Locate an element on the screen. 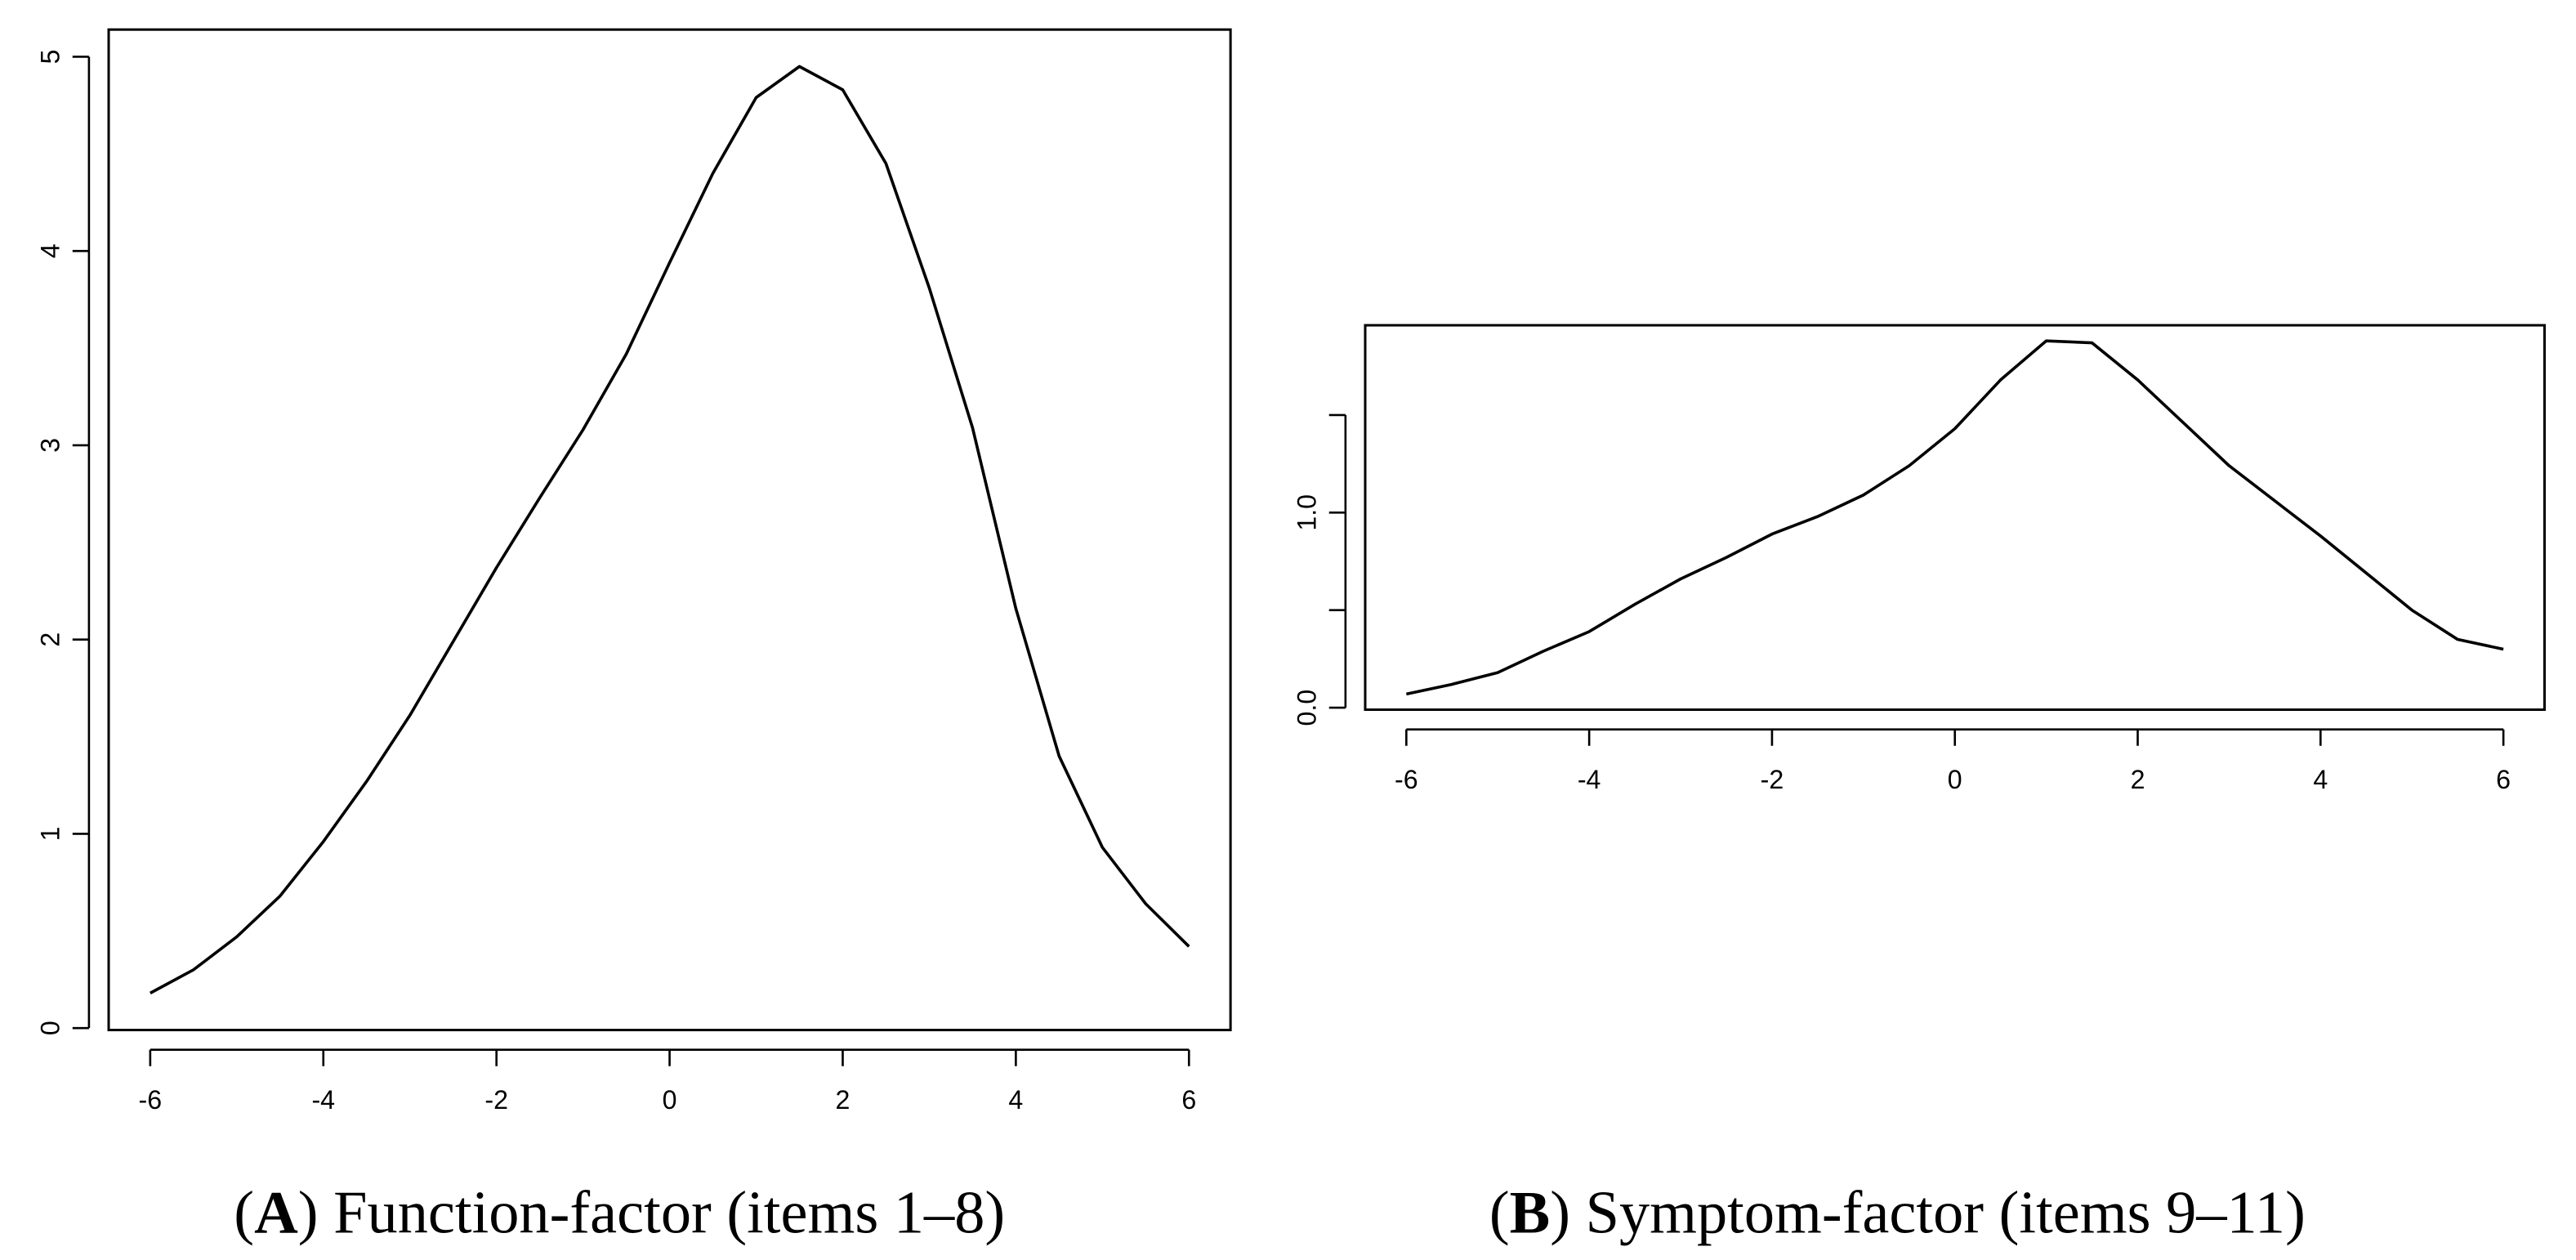 This screenshot has width=2576, height=1260. caption-part: A is located at coordinates (276, 1213).